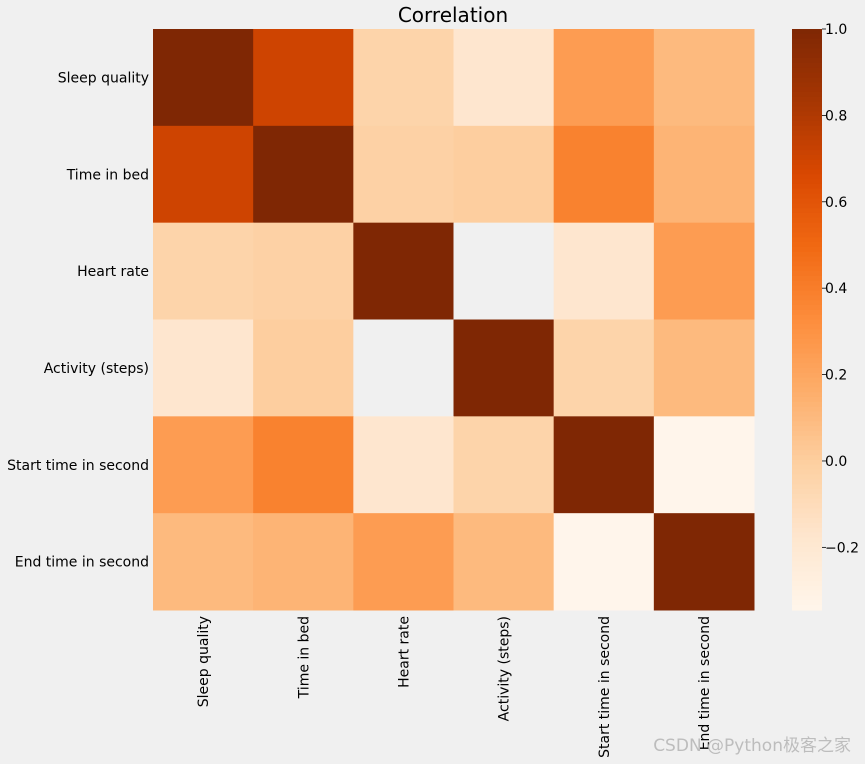 The width and height of the screenshot is (865, 764). I want to click on y-tick-label: Start time in second, so click(78, 466).